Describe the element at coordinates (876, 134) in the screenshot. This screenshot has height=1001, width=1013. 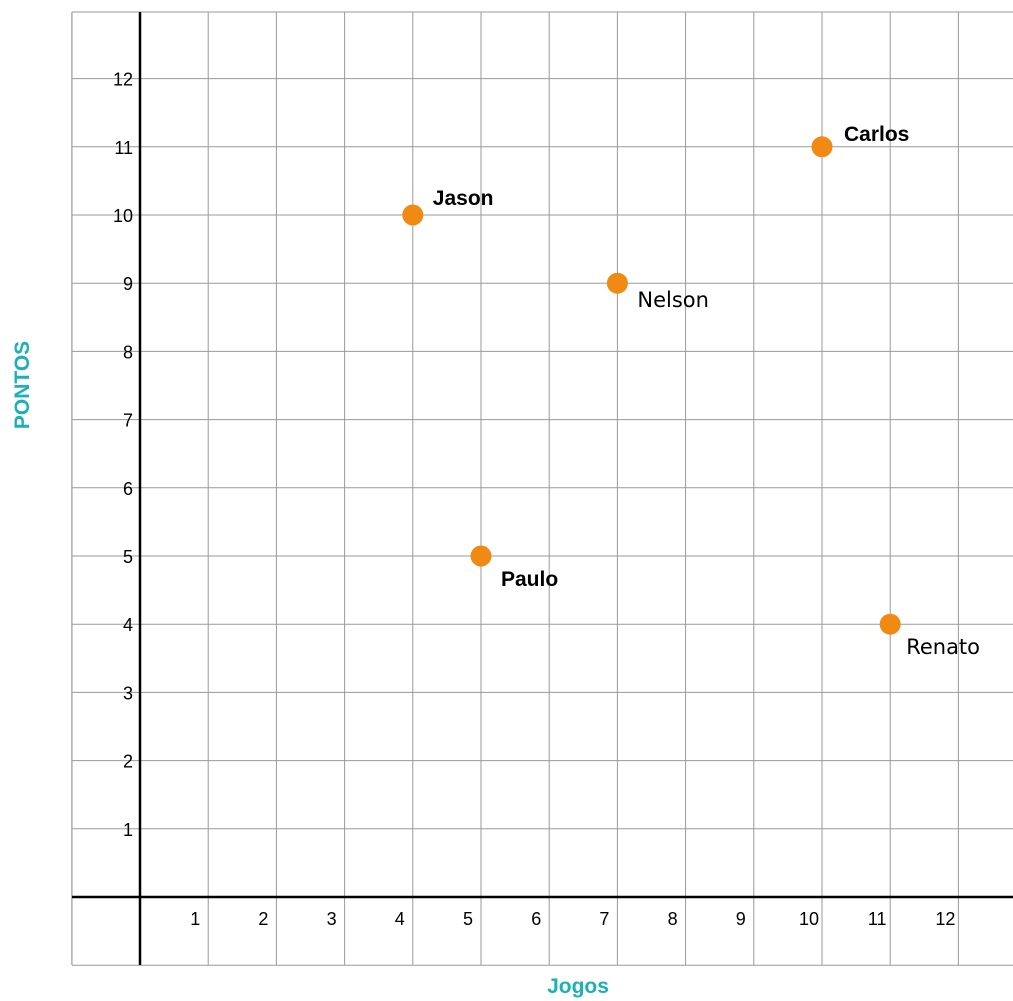
I see `point-label: Carlos` at that location.